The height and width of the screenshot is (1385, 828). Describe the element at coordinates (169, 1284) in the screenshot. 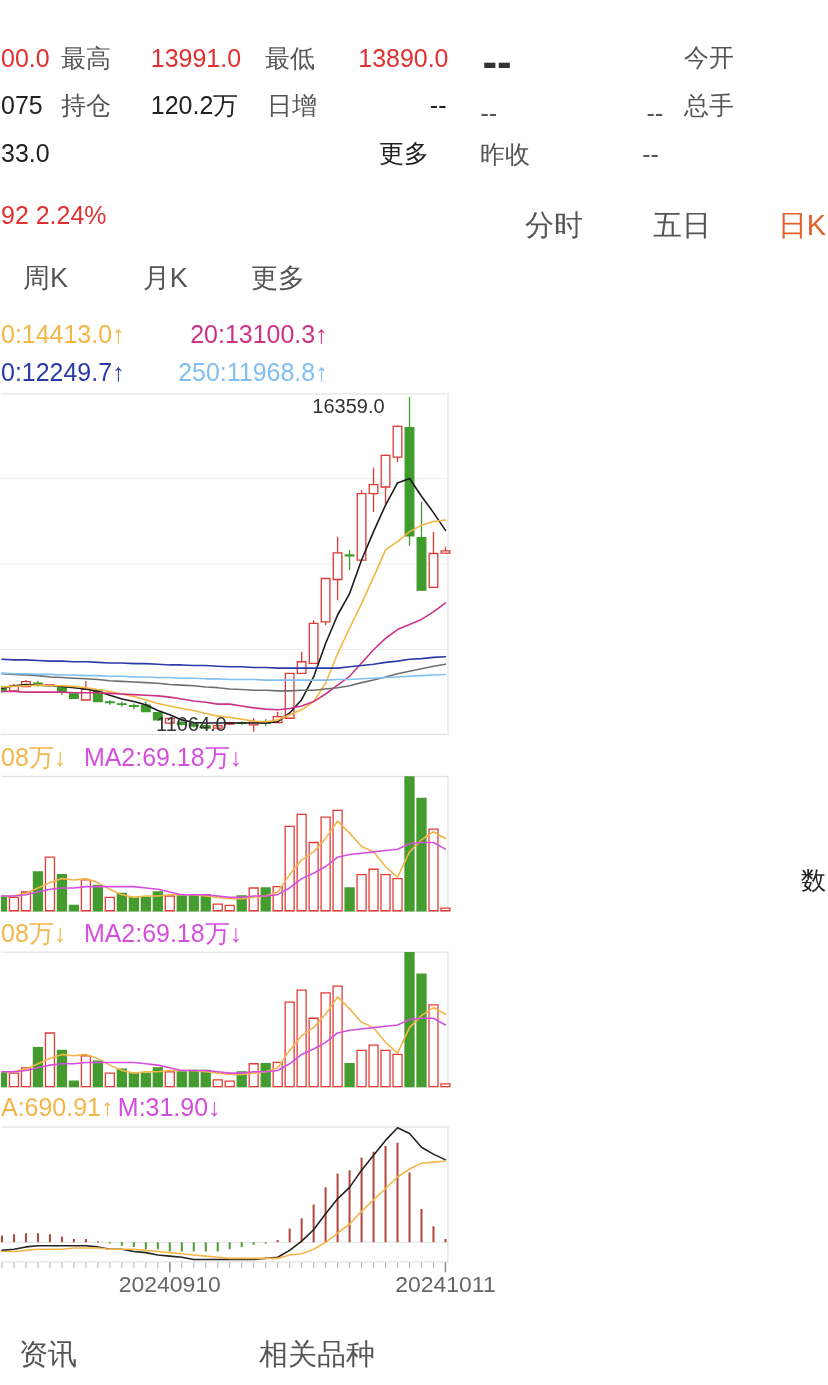

I see `x-tick-label: 20240910` at that location.